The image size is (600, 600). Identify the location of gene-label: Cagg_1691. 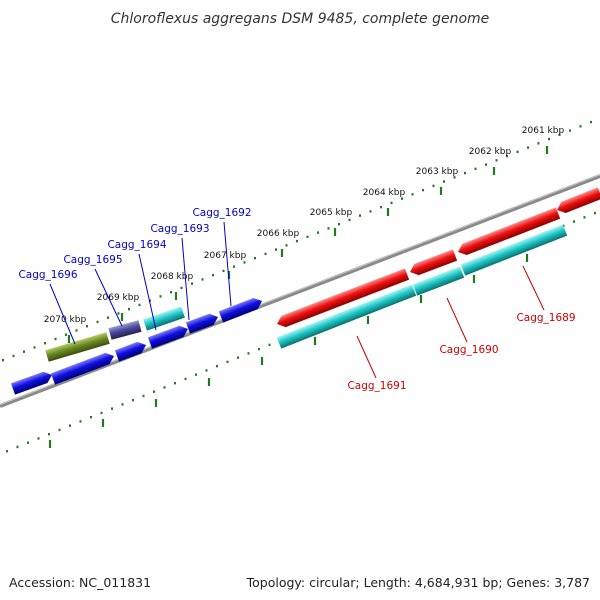
(376, 386).